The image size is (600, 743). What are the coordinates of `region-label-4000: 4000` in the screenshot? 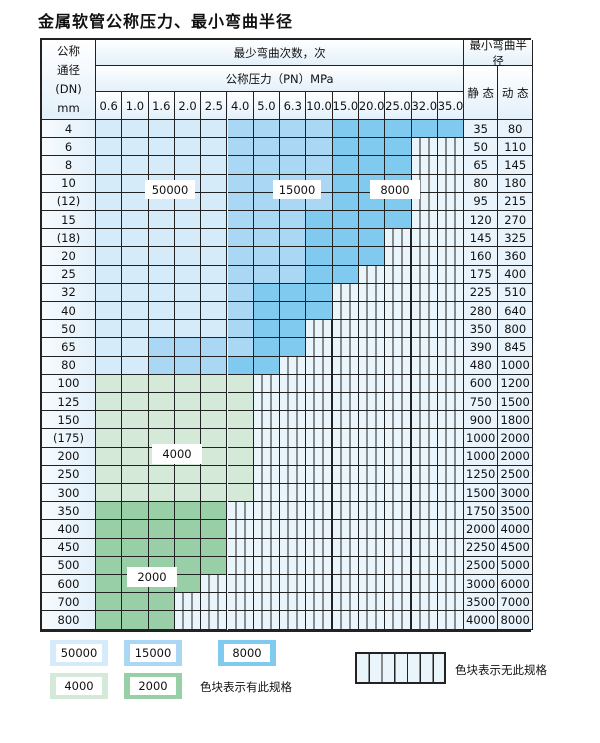 It's located at (177, 454).